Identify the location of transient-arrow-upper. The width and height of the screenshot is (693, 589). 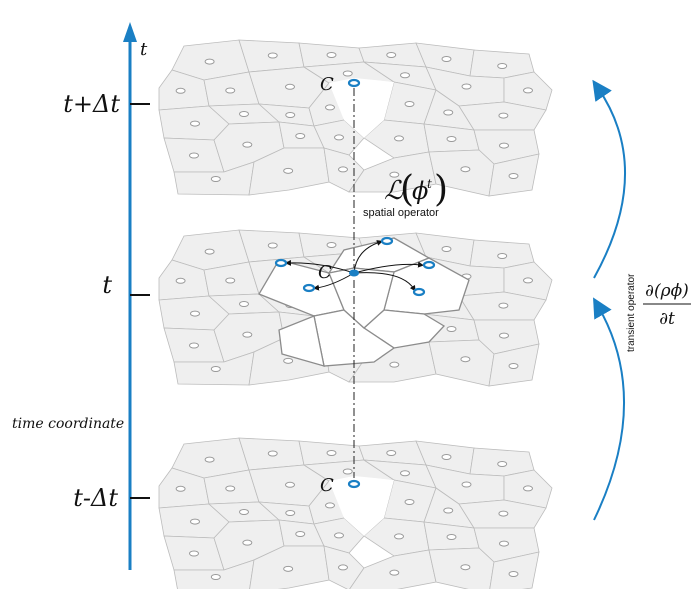
(609, 179).